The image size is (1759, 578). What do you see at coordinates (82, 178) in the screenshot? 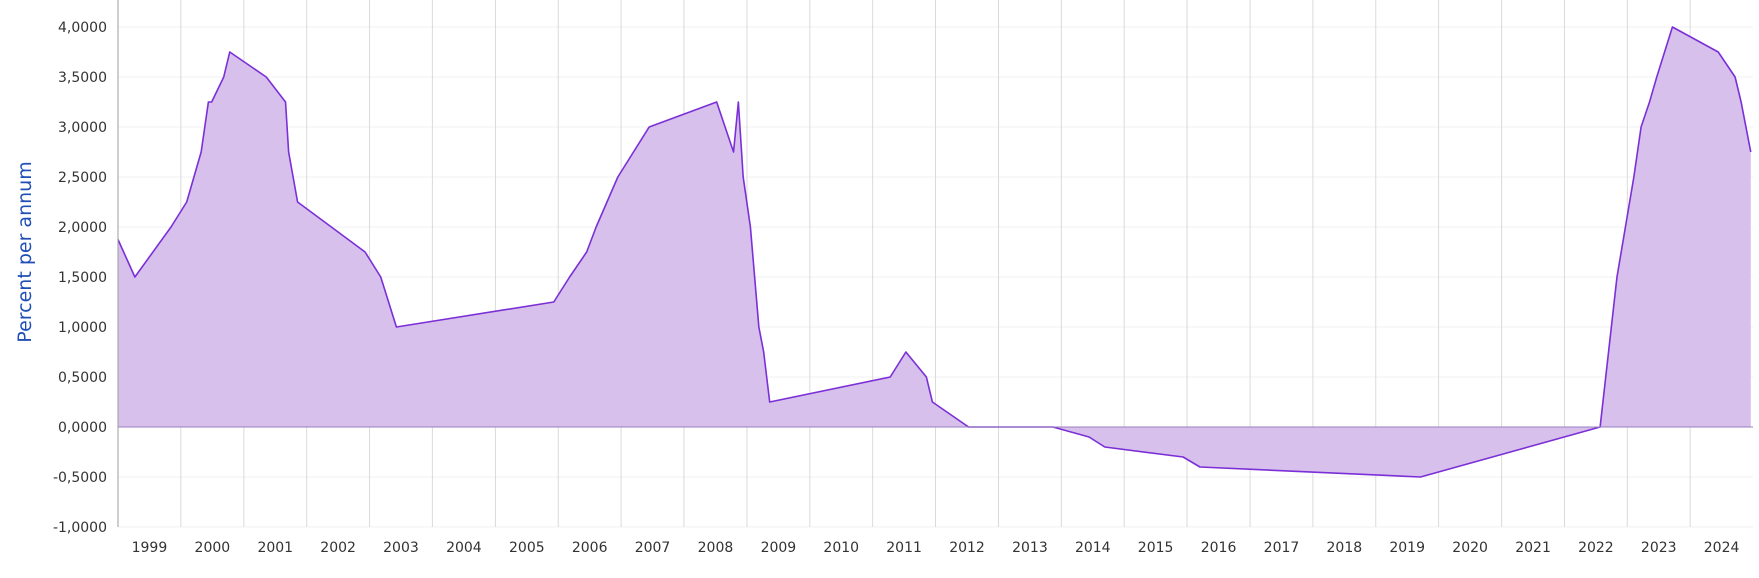
I see `y-tick-label: 2,5000` at bounding box center [82, 178].